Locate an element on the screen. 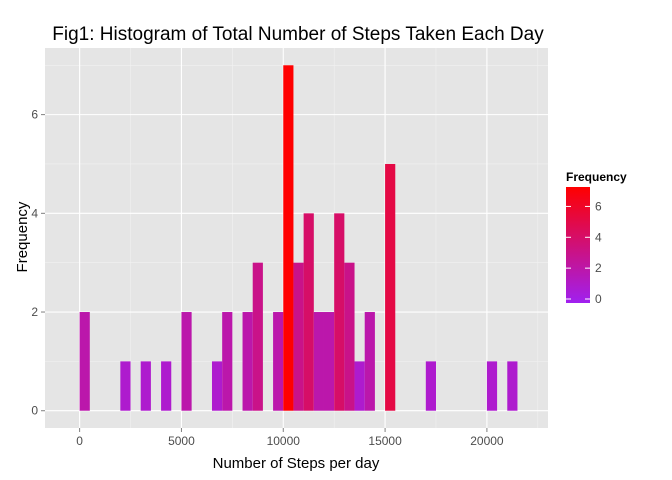 The height and width of the screenshot is (480, 672). y-axis-title: Frequency is located at coordinates (22, 236).